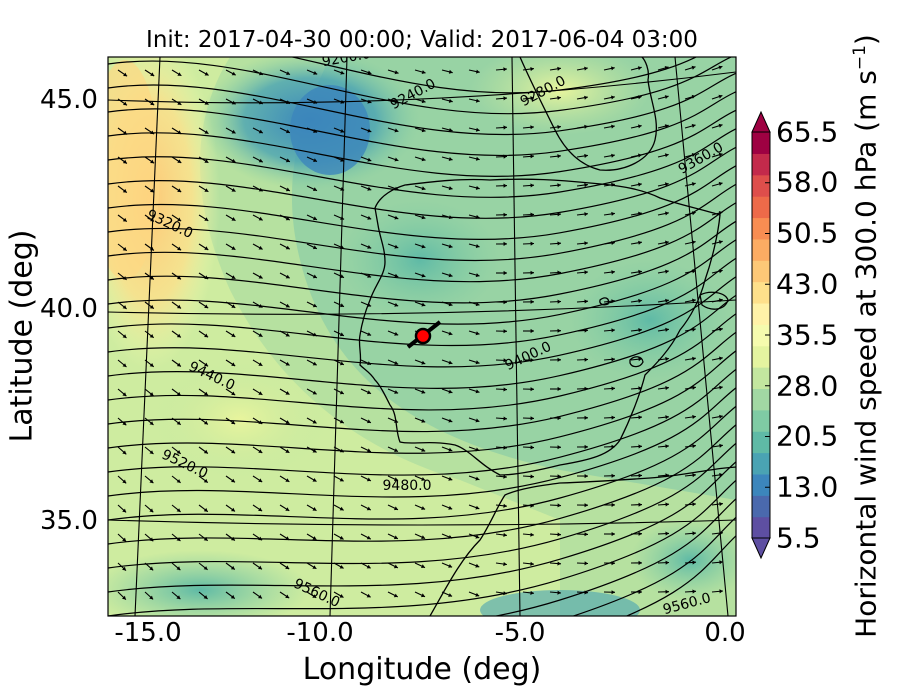 Image resolution: width=900 pixels, height=700 pixels. What do you see at coordinates (69, 309) in the screenshot?
I see `y-tick-label: 40.0` at bounding box center [69, 309].